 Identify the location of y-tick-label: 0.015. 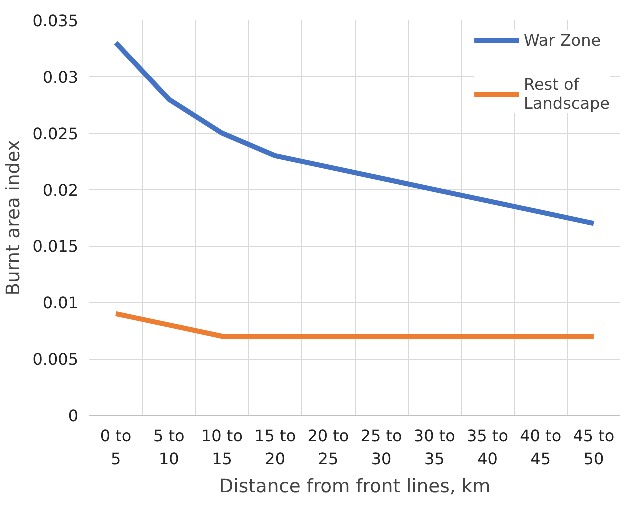
(55, 246).